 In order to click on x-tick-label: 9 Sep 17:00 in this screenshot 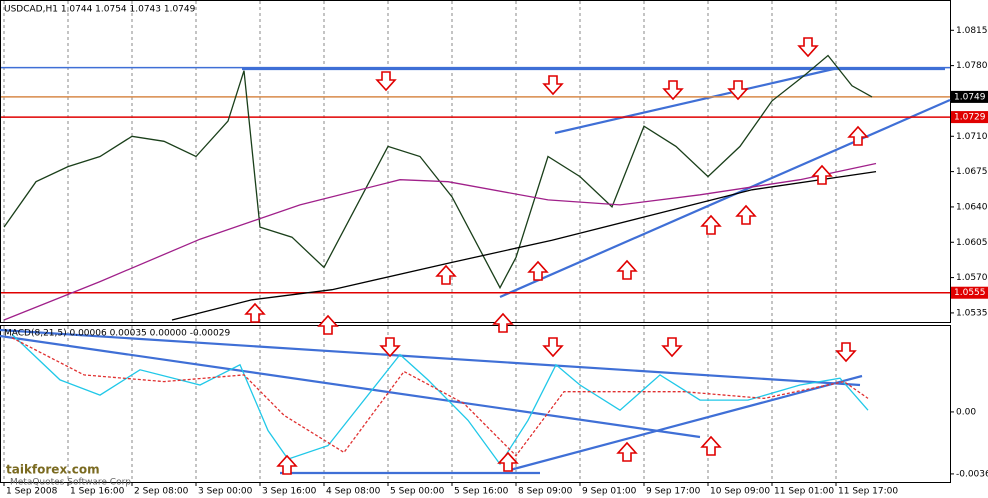, I will do `click(673, 492)`.